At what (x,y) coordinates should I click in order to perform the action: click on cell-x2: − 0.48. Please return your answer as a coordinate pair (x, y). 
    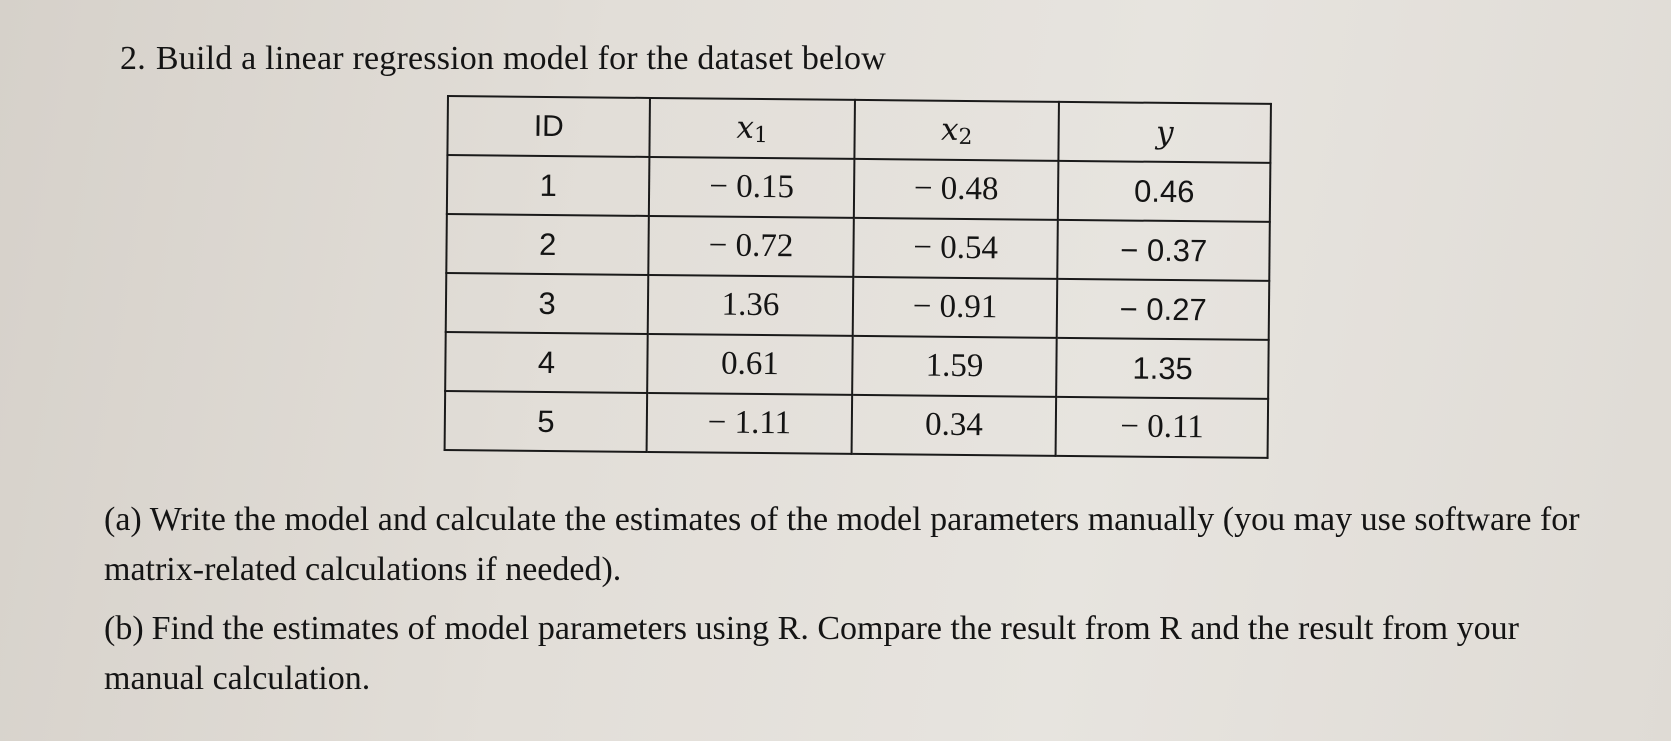
    Looking at the image, I should click on (956, 189).